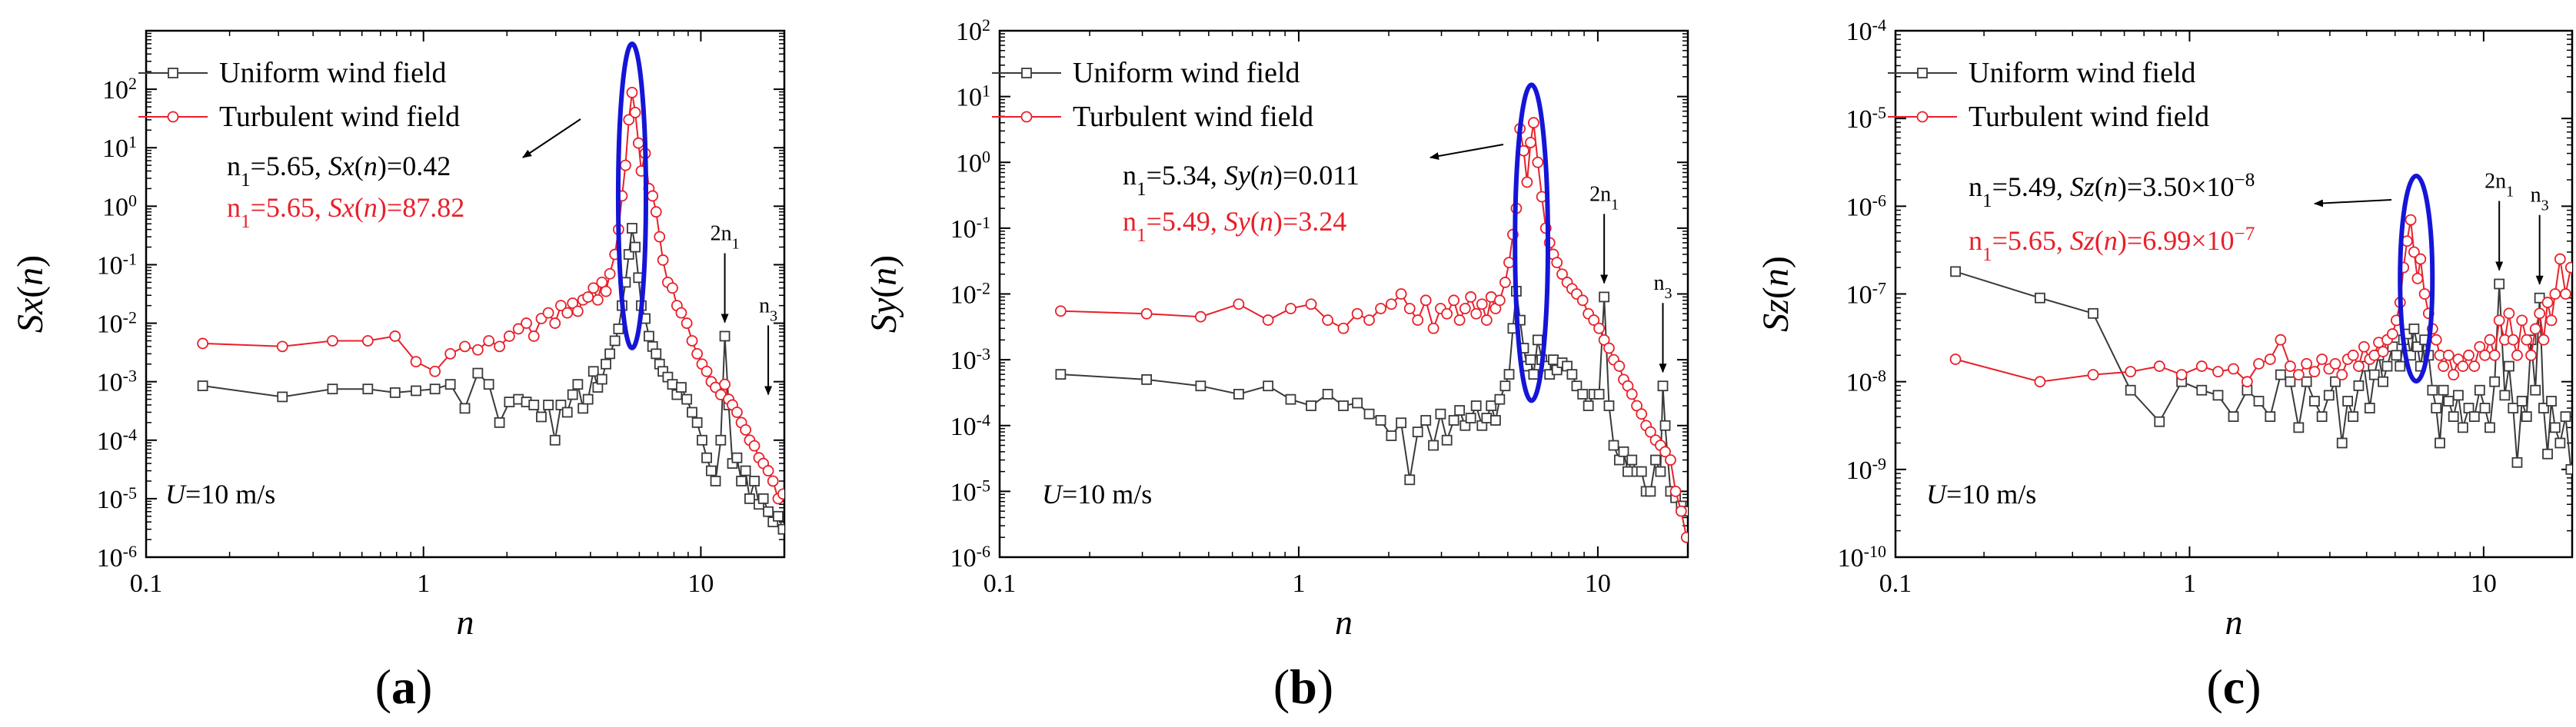 The height and width of the screenshot is (727, 2576). I want to click on series-line, so click(493, 378).